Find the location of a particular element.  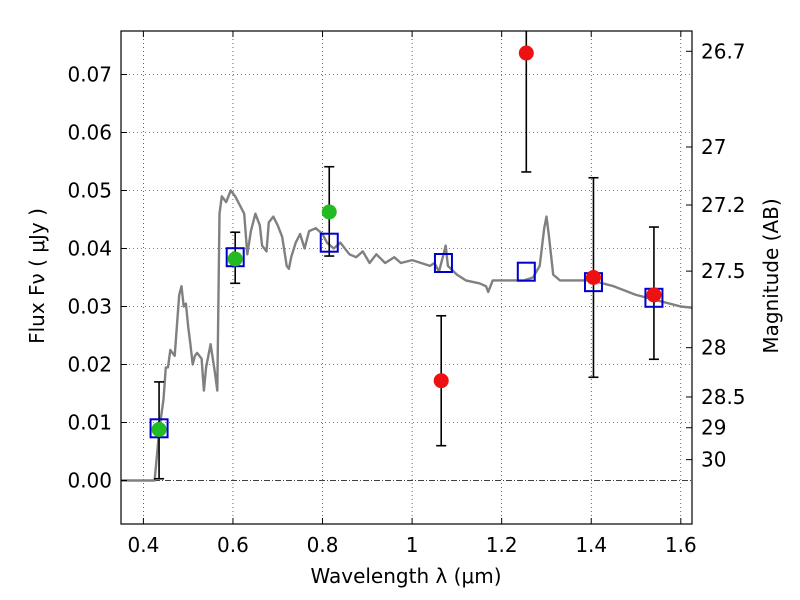

y-tick-label: 0.06 is located at coordinates (89, 133).